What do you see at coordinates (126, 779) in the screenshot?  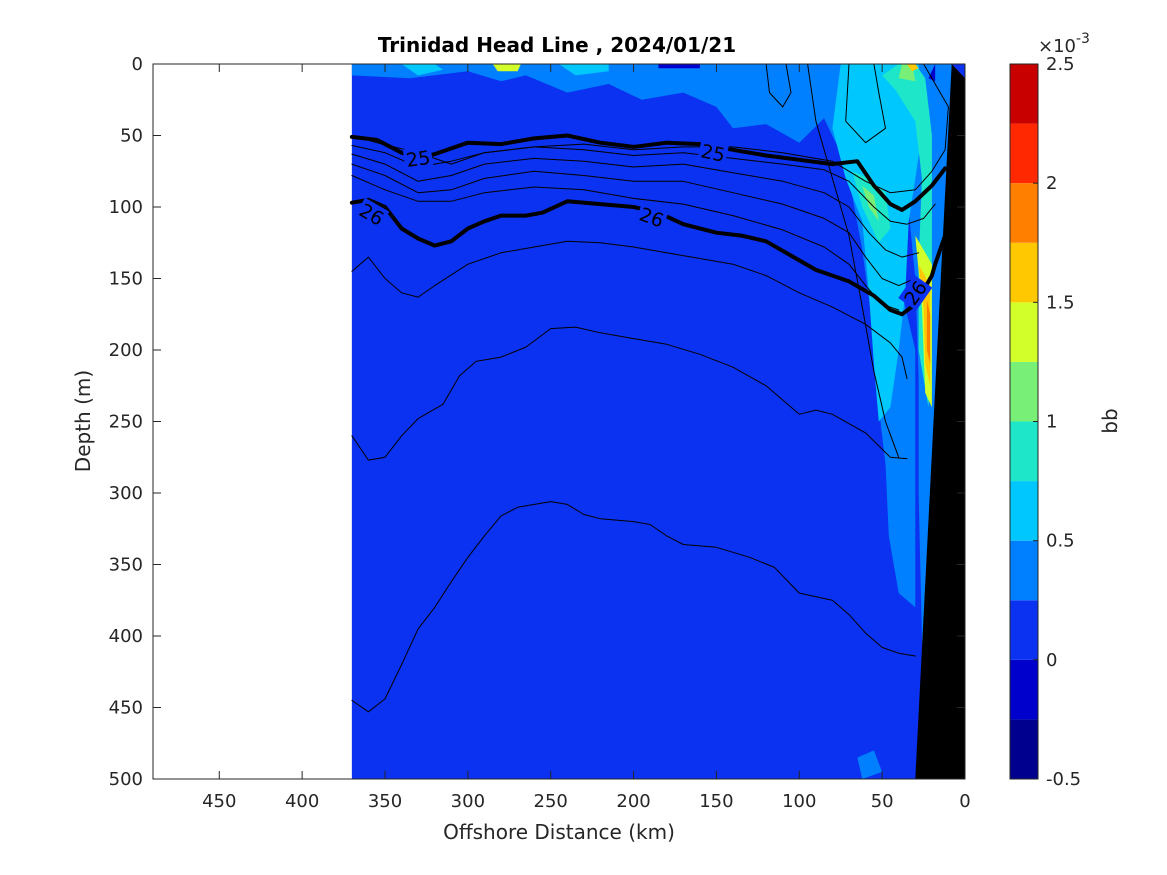 I see `y-tick-label-10: 500` at bounding box center [126, 779].